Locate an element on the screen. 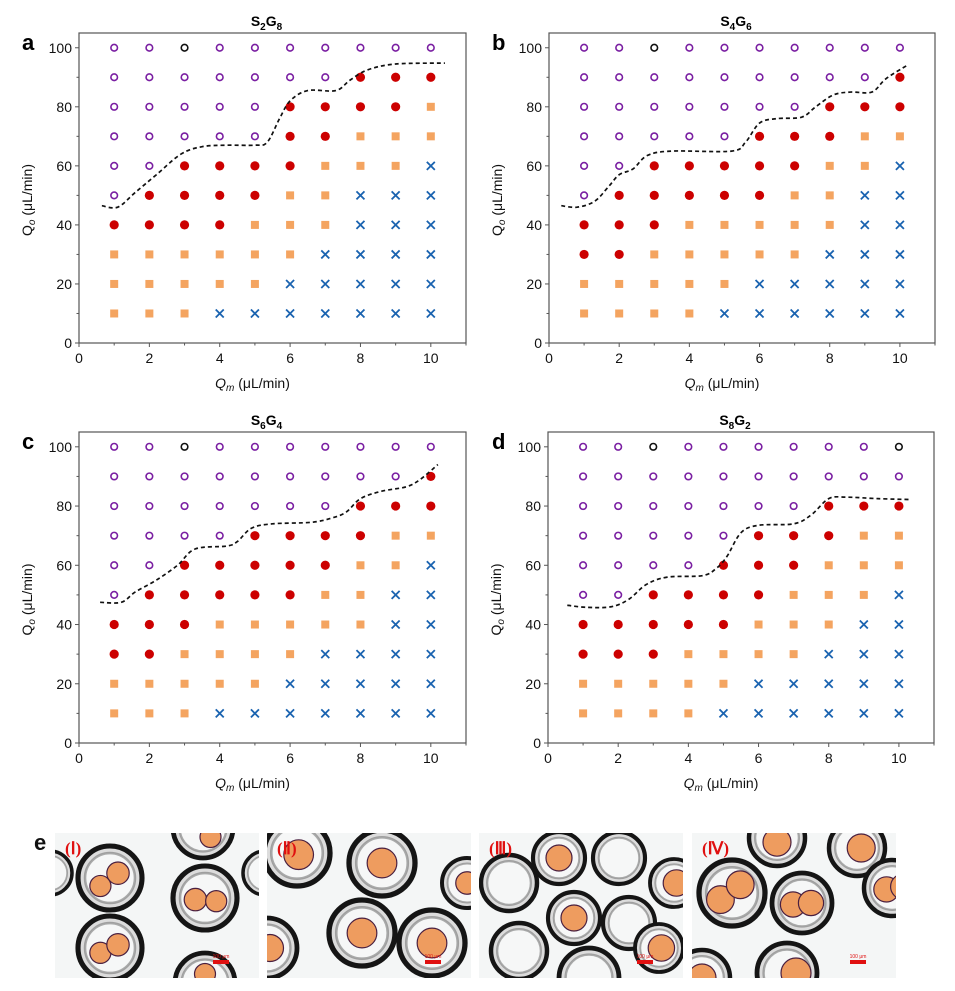  chart-title: S2G8 is located at coordinates (267, 23).